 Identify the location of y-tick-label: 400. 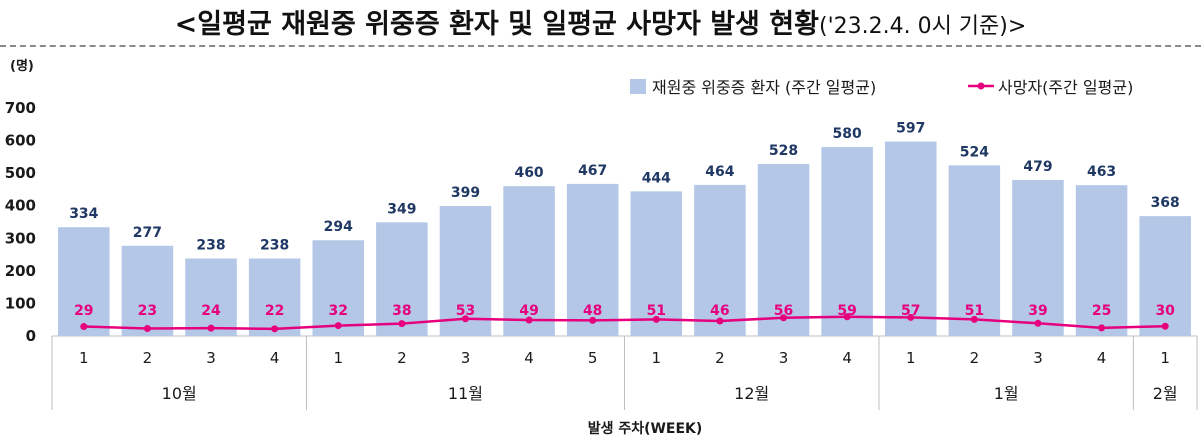
(20, 206).